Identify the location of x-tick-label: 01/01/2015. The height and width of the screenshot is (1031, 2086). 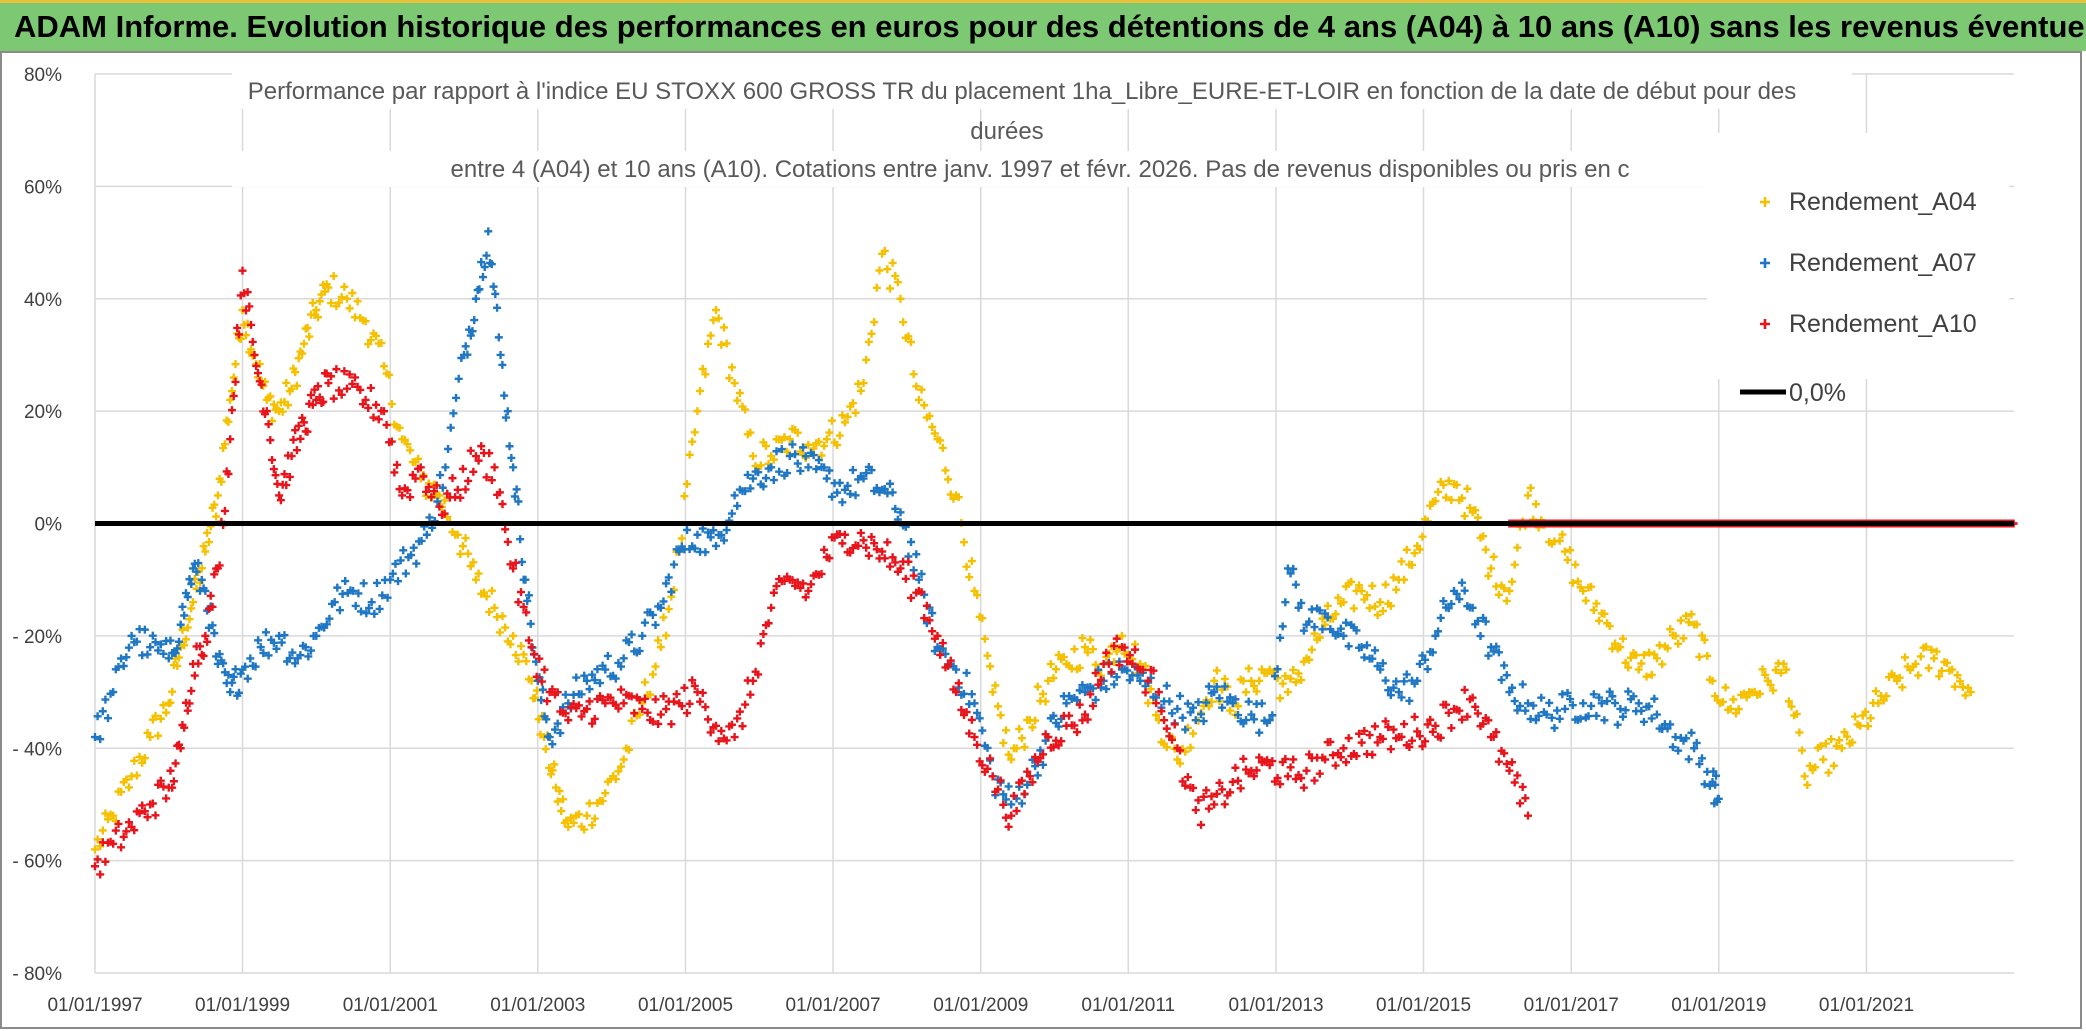
(1423, 1005).